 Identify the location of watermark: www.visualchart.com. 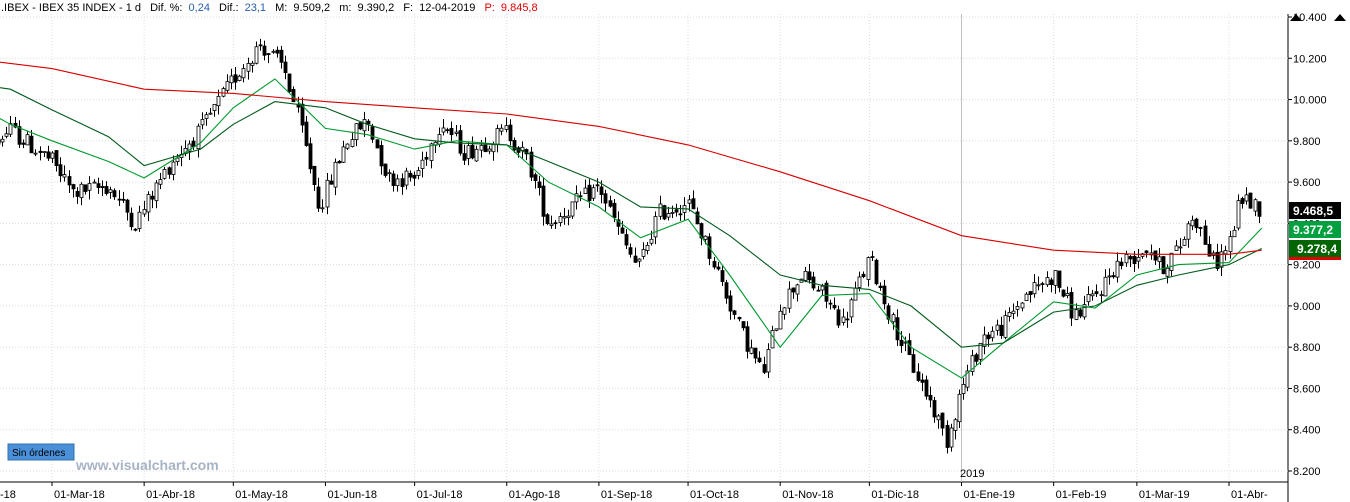
(147, 465).